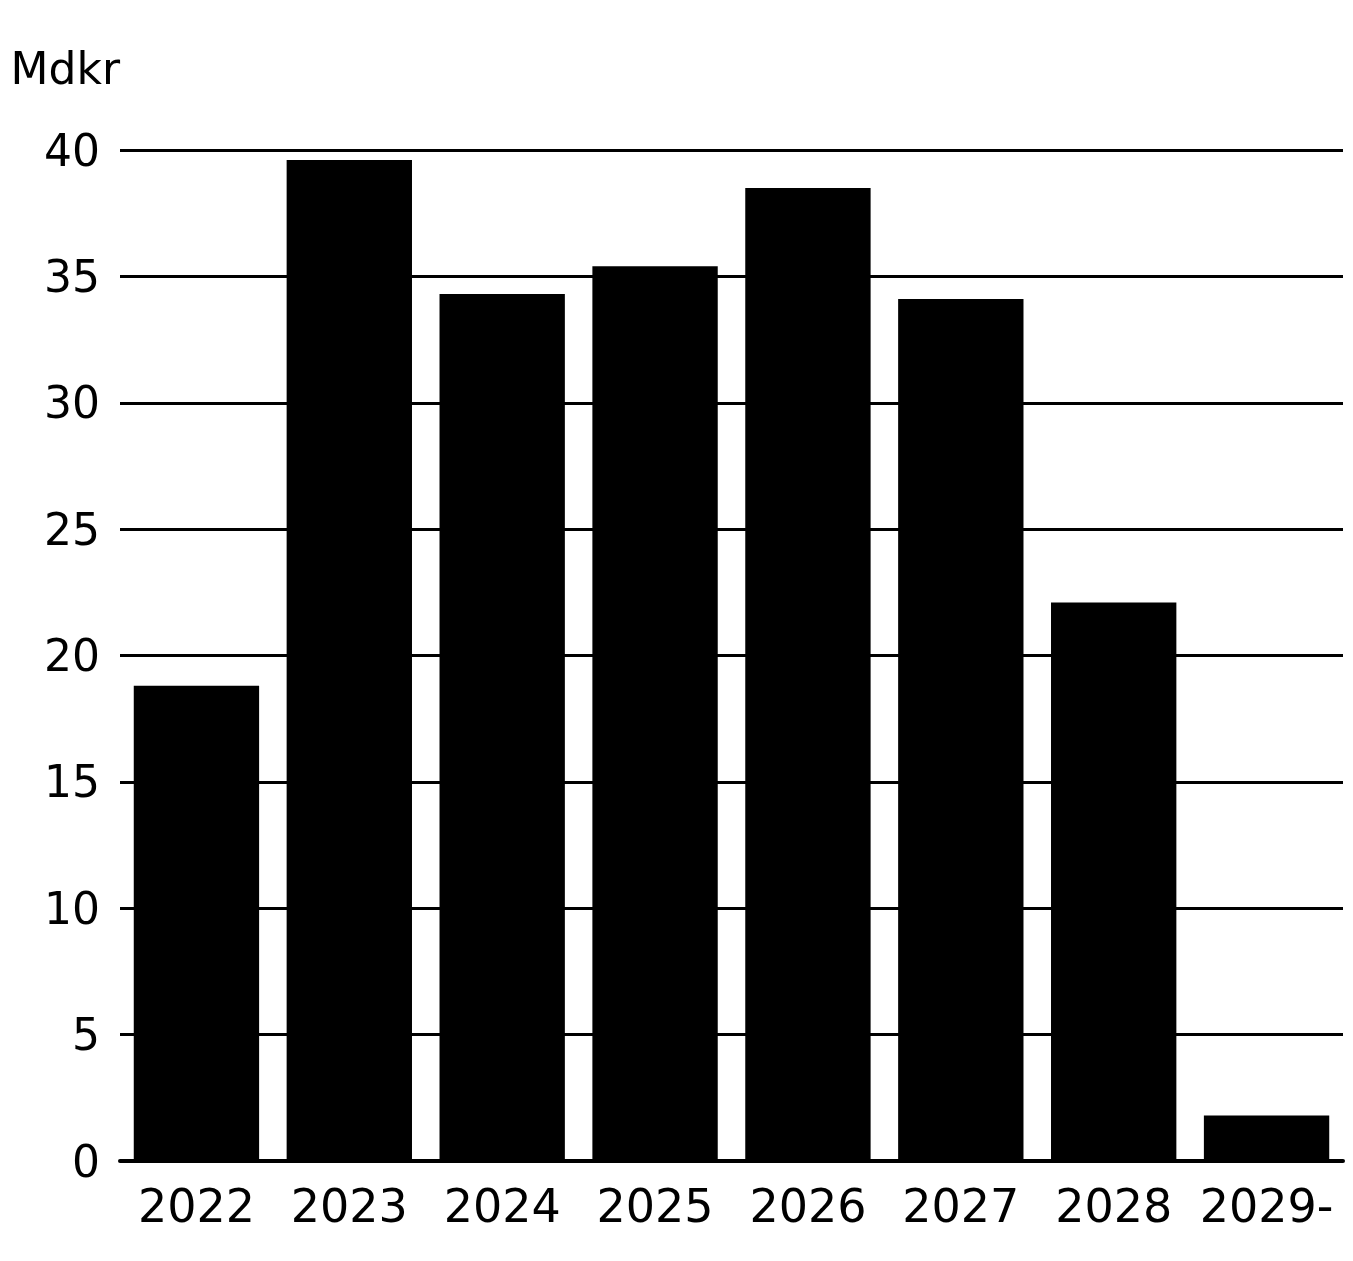  Describe the element at coordinates (1266, 1206) in the screenshot. I see `x-tick-label: 2029-` at that location.